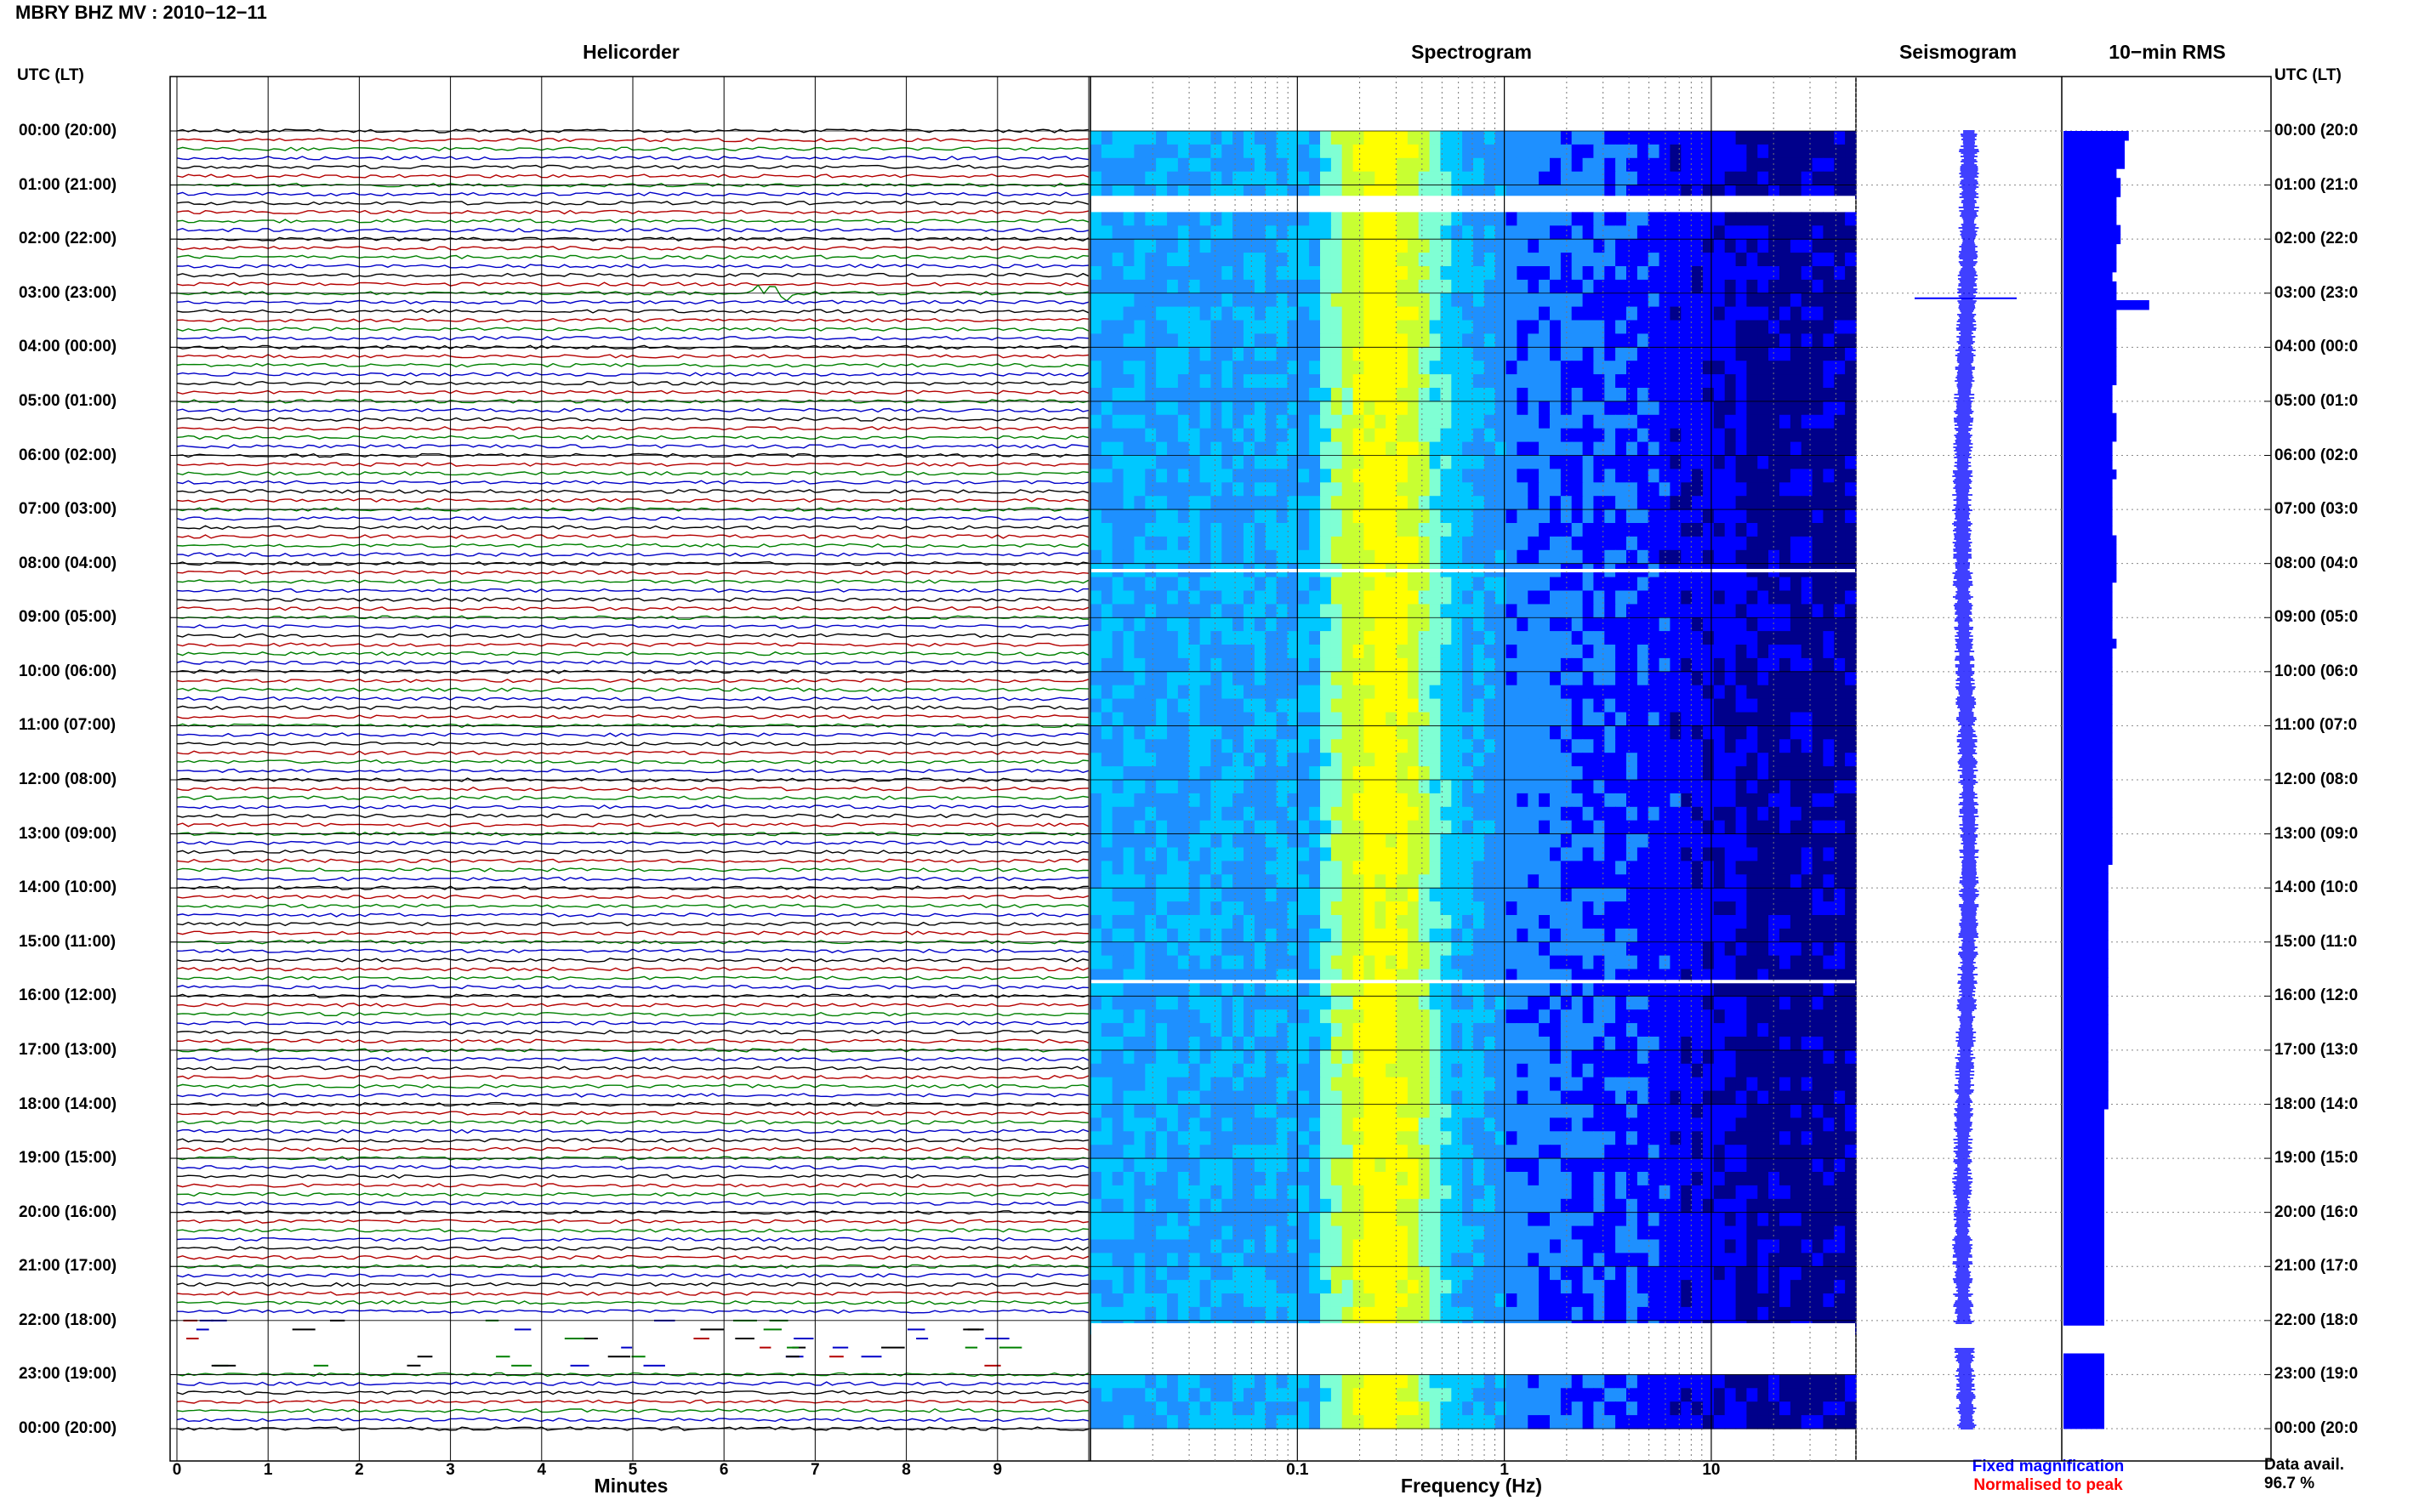 This screenshot has width=2419, height=1512. I want to click on hour-label-right: 13:00 (09:0, so click(2316, 833).